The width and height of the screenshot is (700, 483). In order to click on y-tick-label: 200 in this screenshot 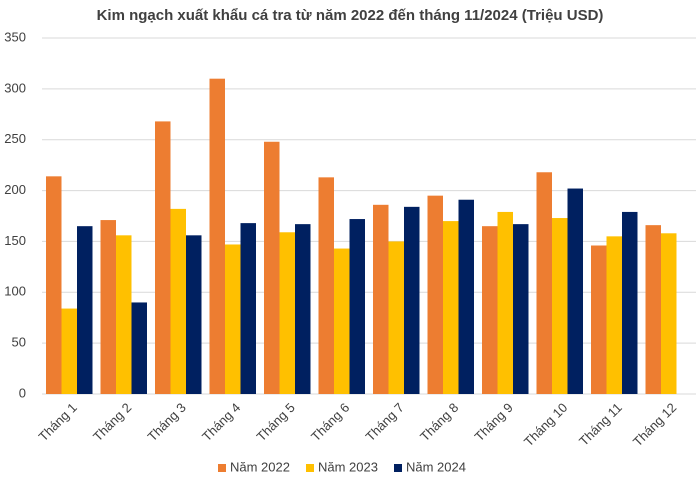, I will do `click(15, 189)`.